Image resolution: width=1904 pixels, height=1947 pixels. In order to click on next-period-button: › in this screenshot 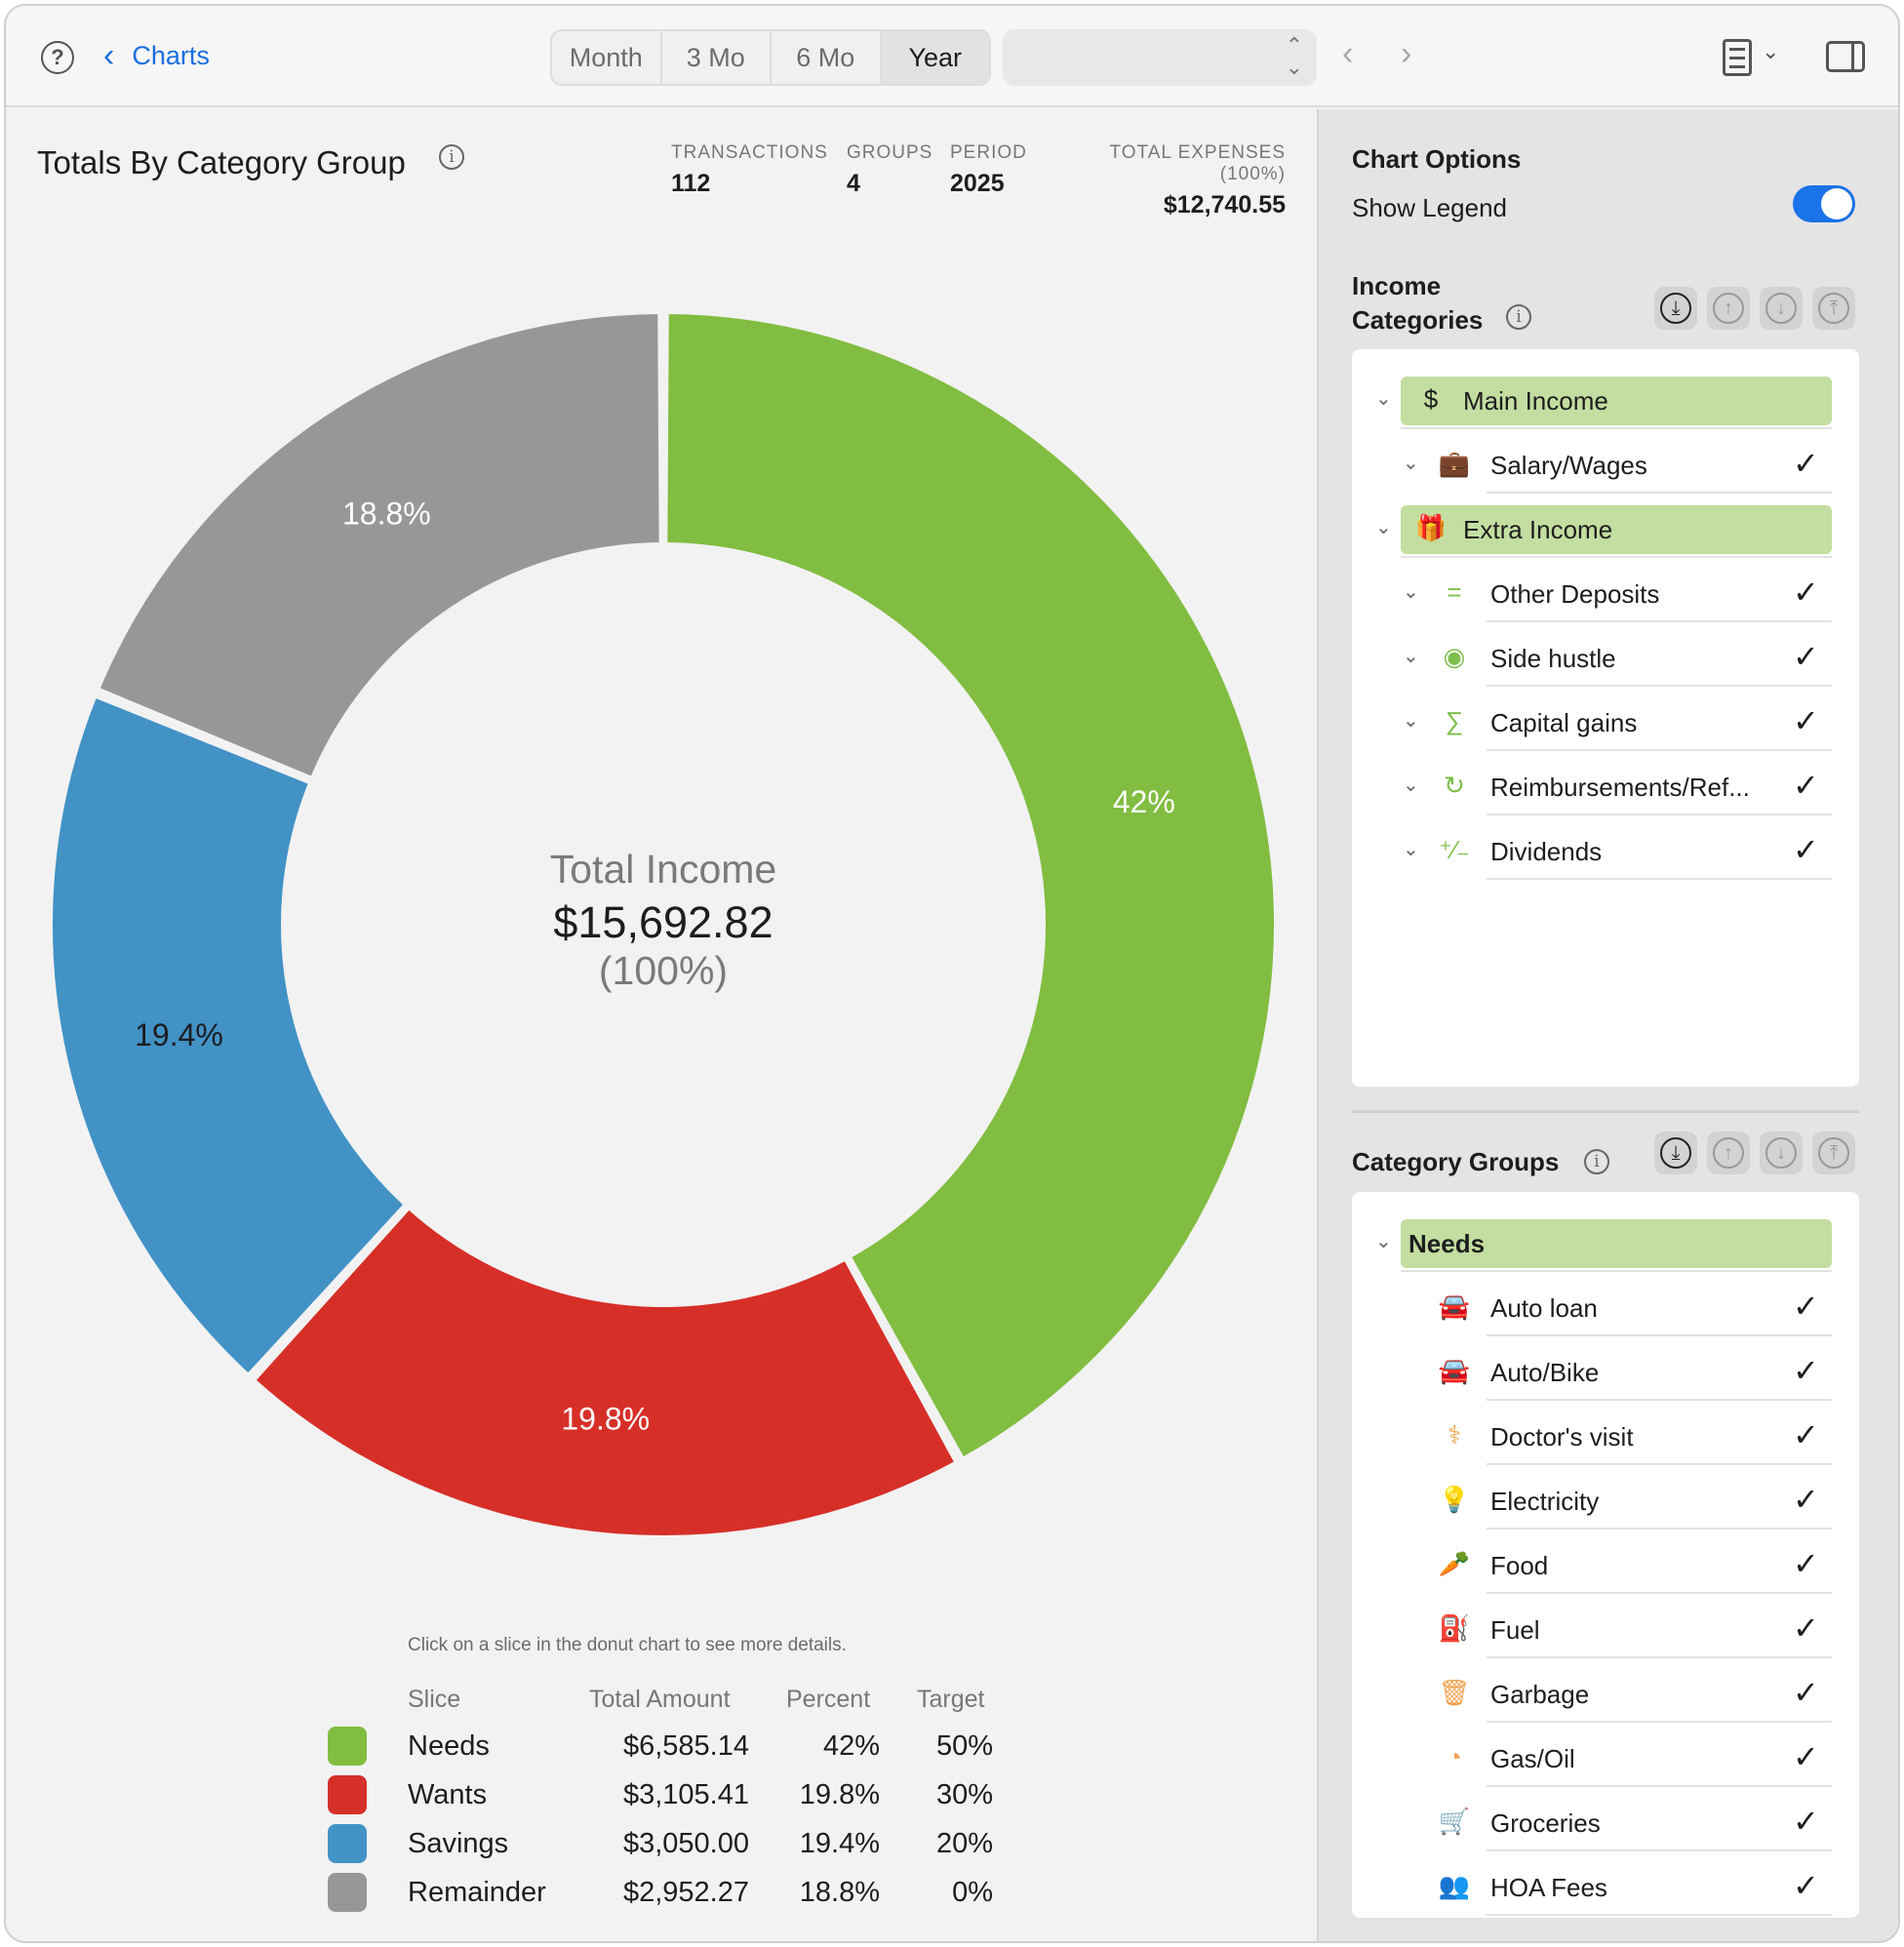, I will do `click(1406, 53)`.